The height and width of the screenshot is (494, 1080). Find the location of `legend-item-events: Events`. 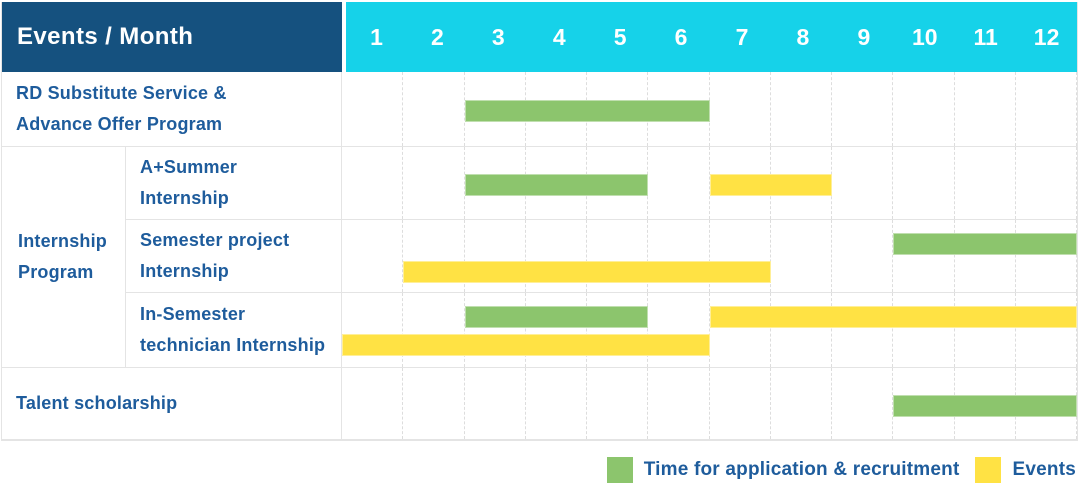

legend-item-events: Events is located at coordinates (1025, 470).